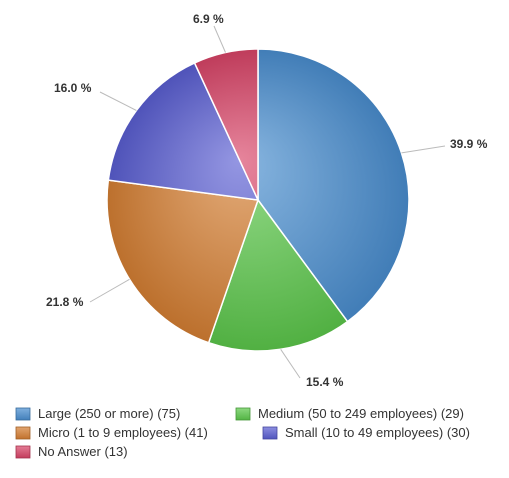 The width and height of the screenshot is (509, 478). Describe the element at coordinates (361, 413) in the screenshot. I see `legend-label: Medium (50 to 249 employees) (29)` at that location.